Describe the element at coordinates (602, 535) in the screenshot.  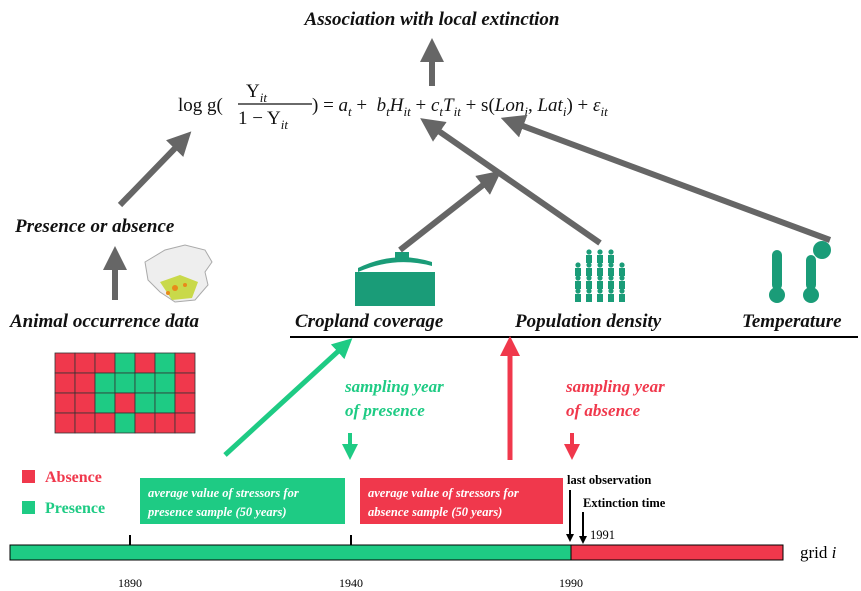
I see `annotation: 1991` at that location.